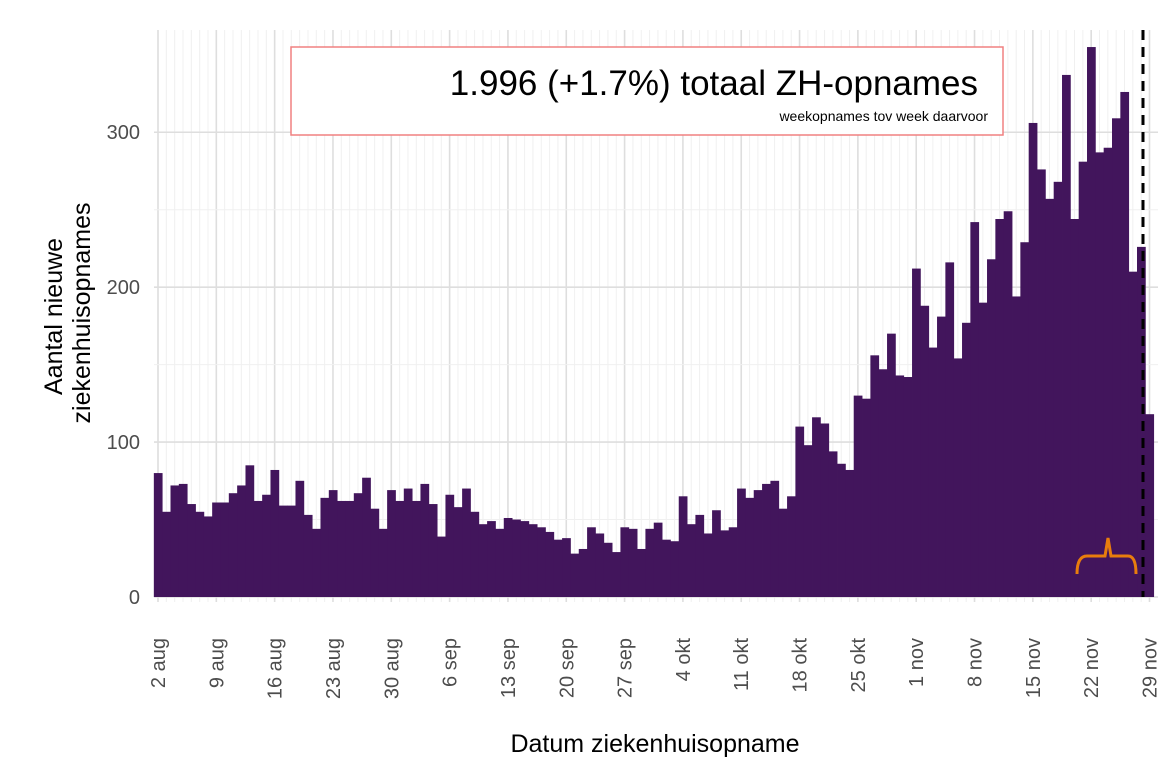 This screenshot has width=1160, height=761. Describe the element at coordinates (1034, 668) in the screenshot. I see `x-tick-label: 15 nov` at that location.